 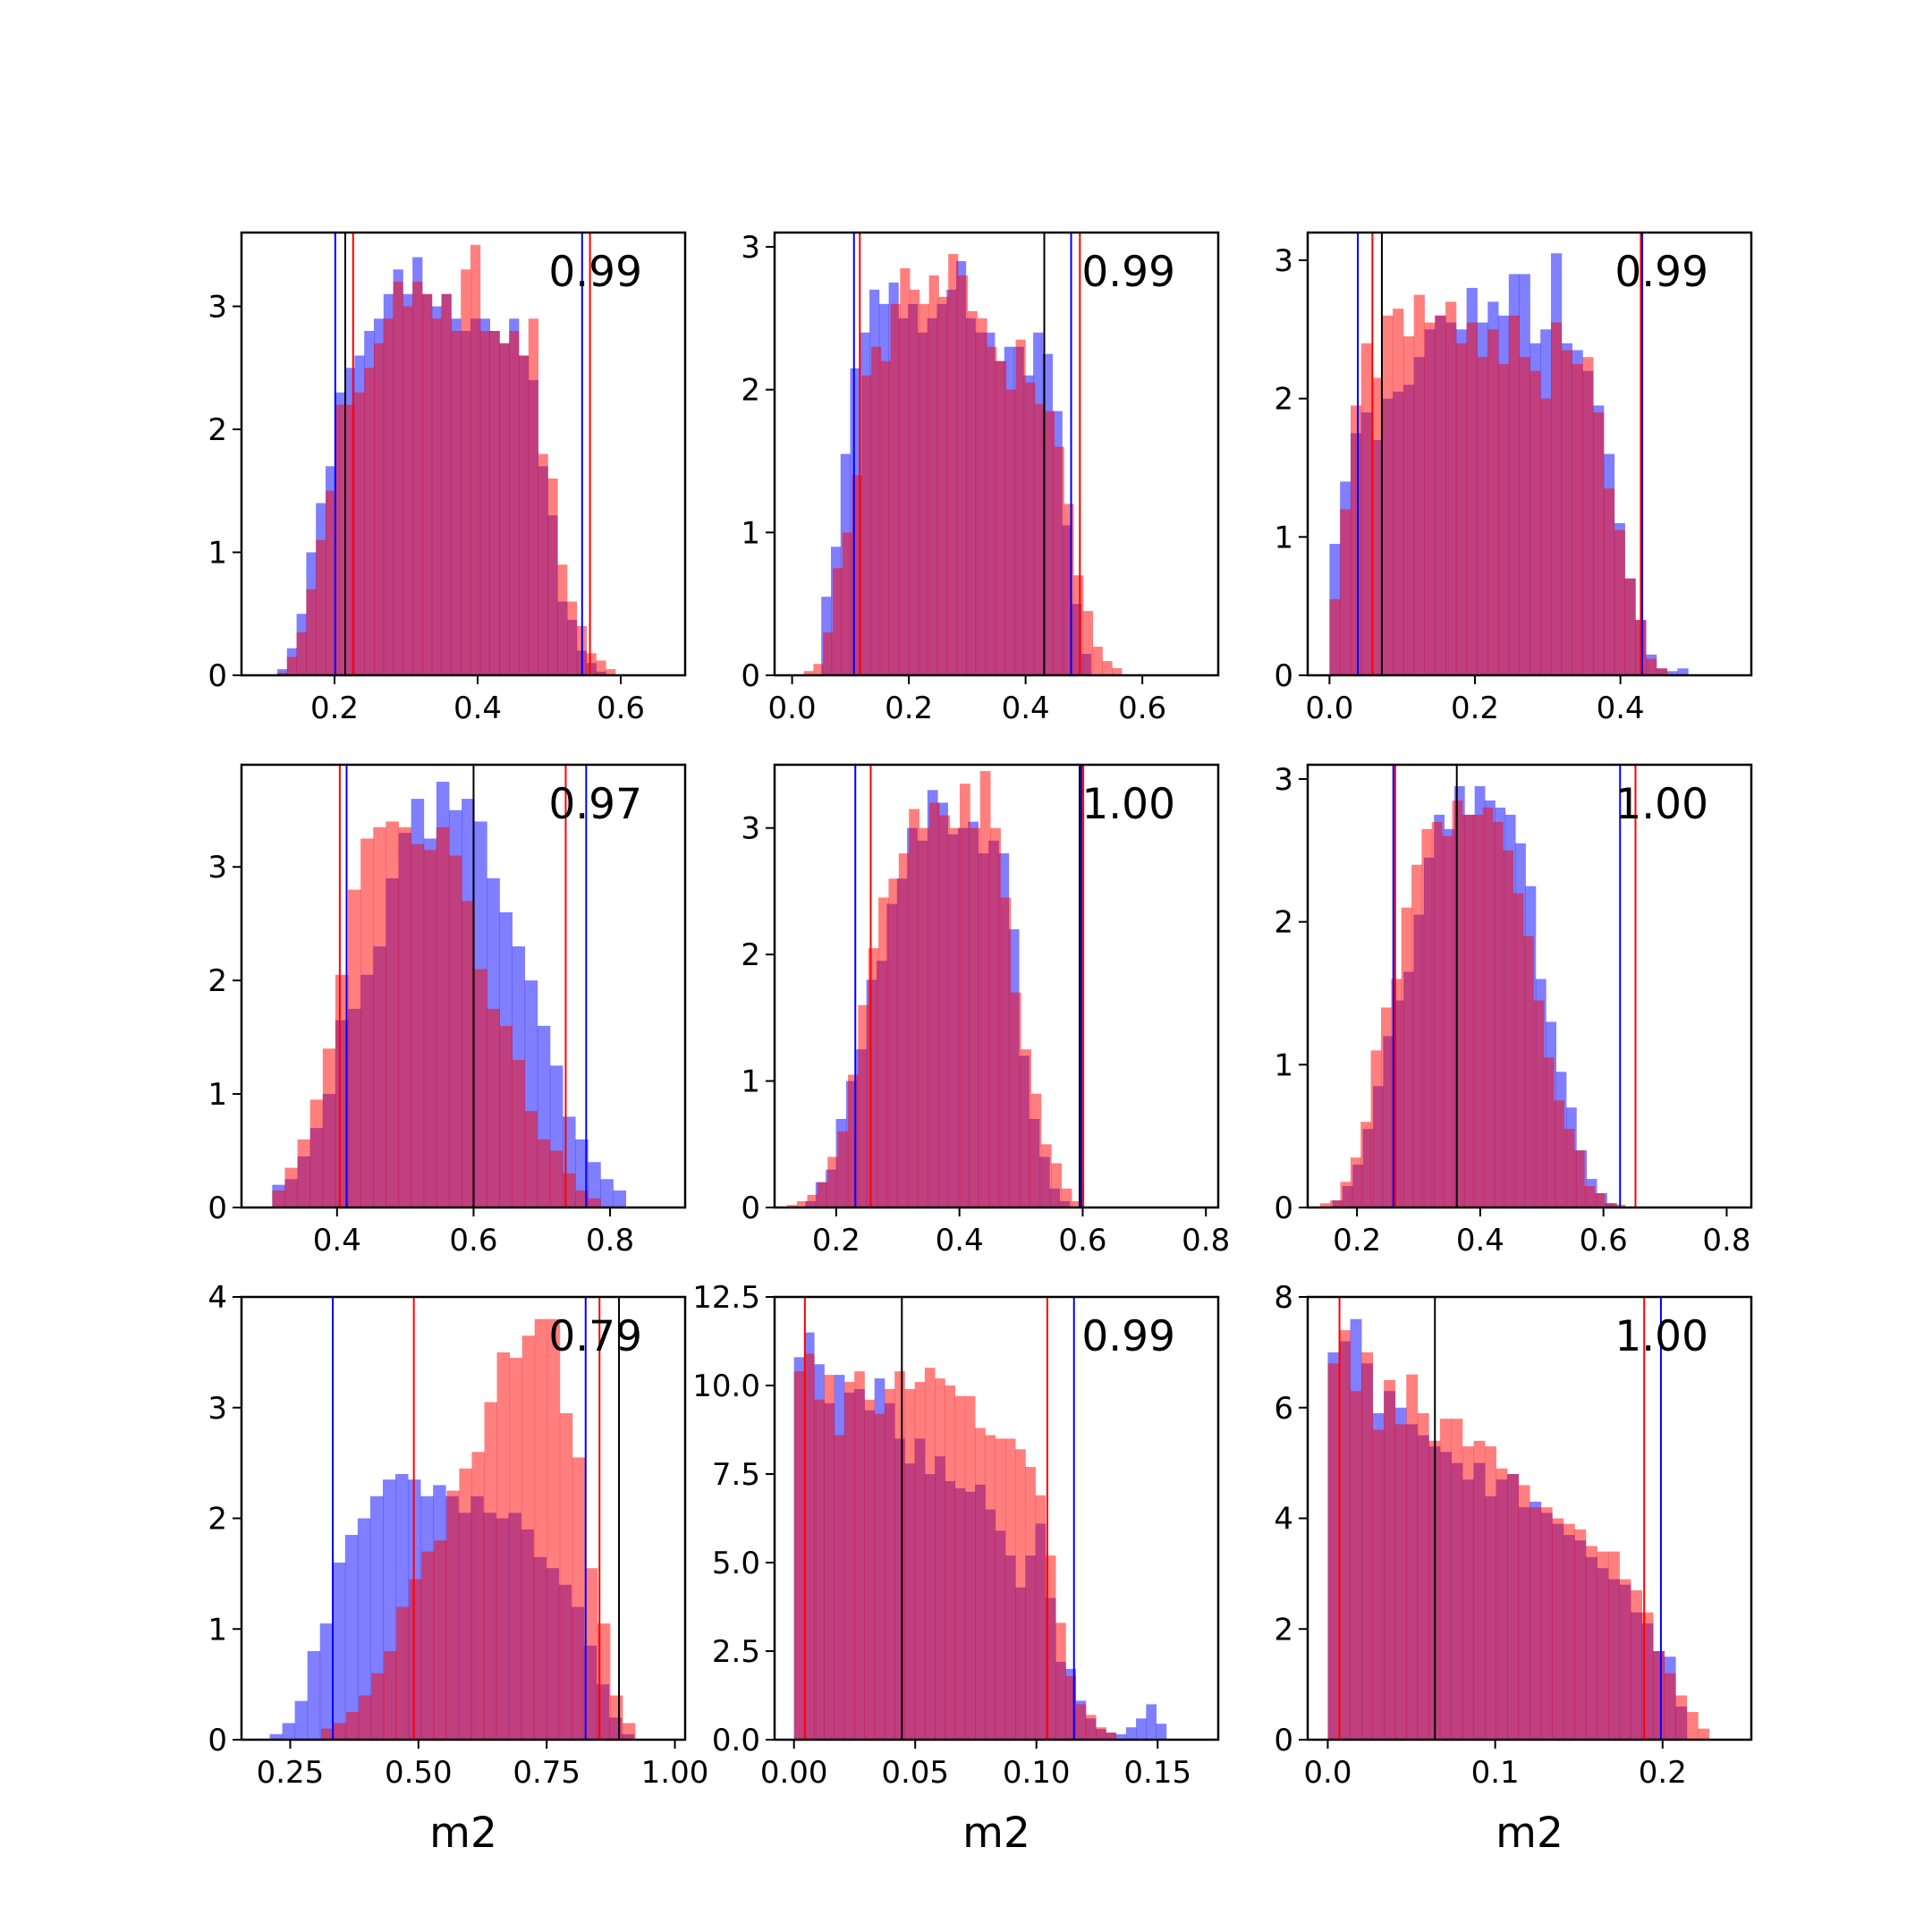 What do you see at coordinates (915, 1773) in the screenshot?
I see `x-tick-label: 0.05` at bounding box center [915, 1773].